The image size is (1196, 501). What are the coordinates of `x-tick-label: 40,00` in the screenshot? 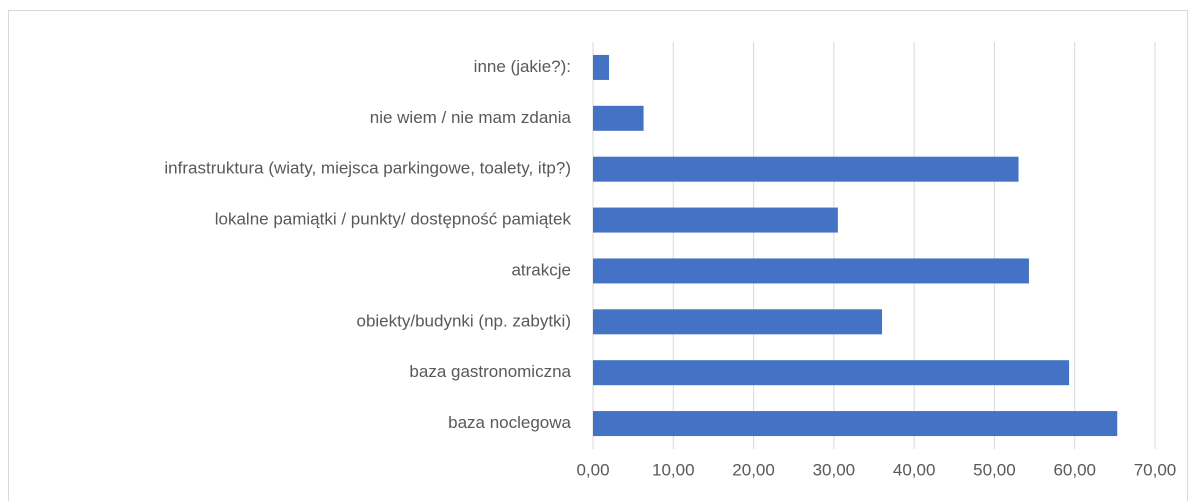 It's located at (914, 469).